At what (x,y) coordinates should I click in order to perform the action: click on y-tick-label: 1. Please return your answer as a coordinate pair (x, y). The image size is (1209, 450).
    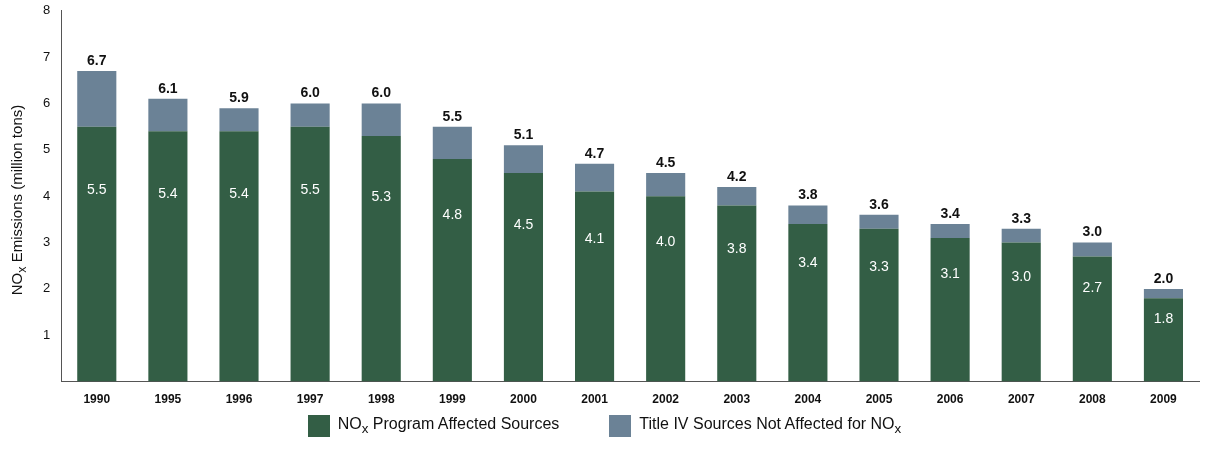
    Looking at the image, I should click on (47, 334).